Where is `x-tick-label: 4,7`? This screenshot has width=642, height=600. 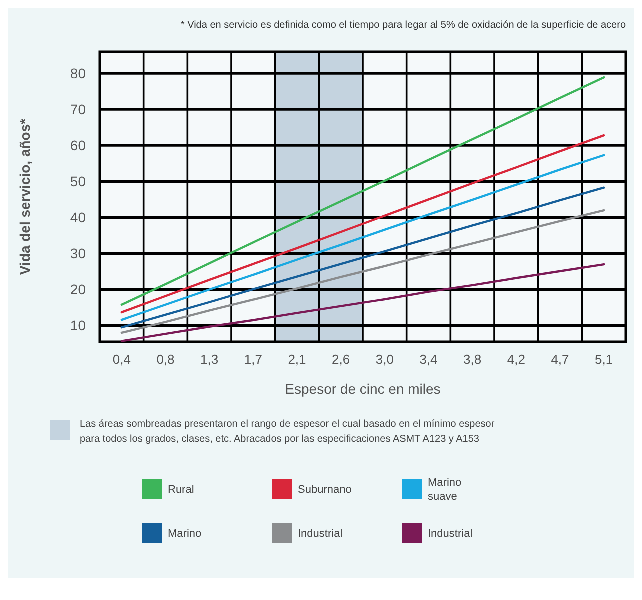
x-tick-label: 4,7 is located at coordinates (560, 359).